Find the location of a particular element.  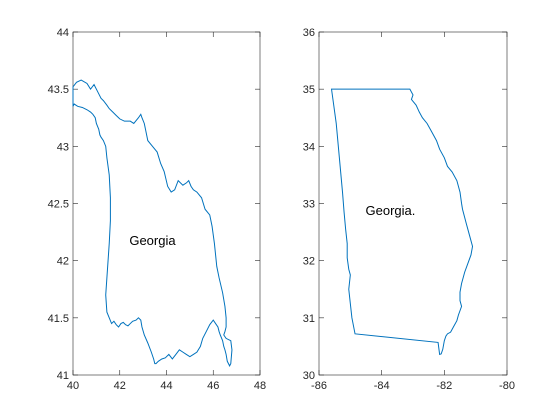

left-chart-y-tick-label: 42 is located at coordinates (63, 262).